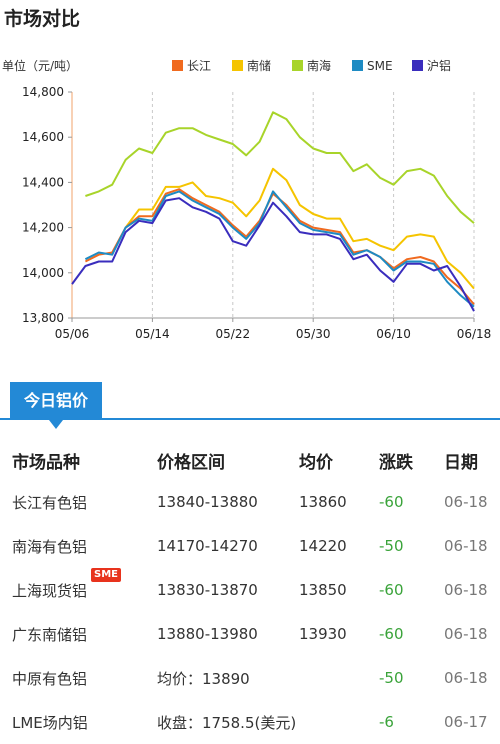 The width and height of the screenshot is (500, 744). What do you see at coordinates (227, 722) in the screenshot?
I see `price-range: 收盘：1758.5(美元)` at bounding box center [227, 722].